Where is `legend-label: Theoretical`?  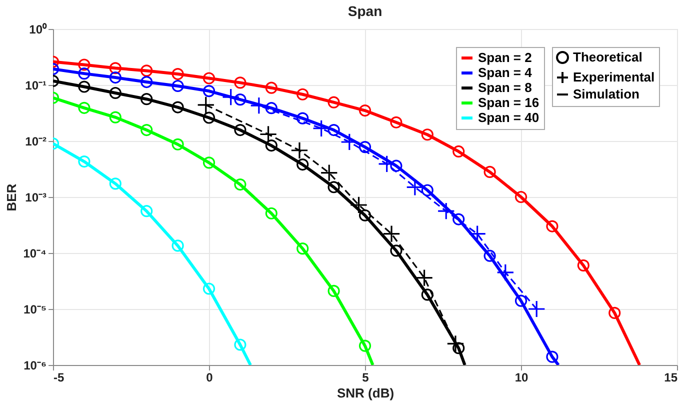
legend-label: Theoretical is located at coordinates (607, 57).